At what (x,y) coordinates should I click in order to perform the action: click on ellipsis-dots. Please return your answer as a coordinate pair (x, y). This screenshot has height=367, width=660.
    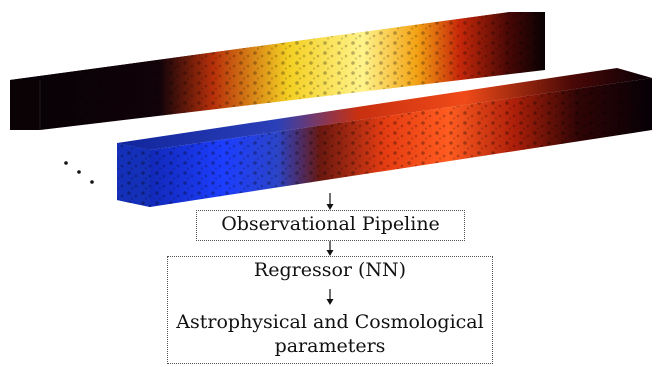
    Looking at the image, I should click on (79, 172).